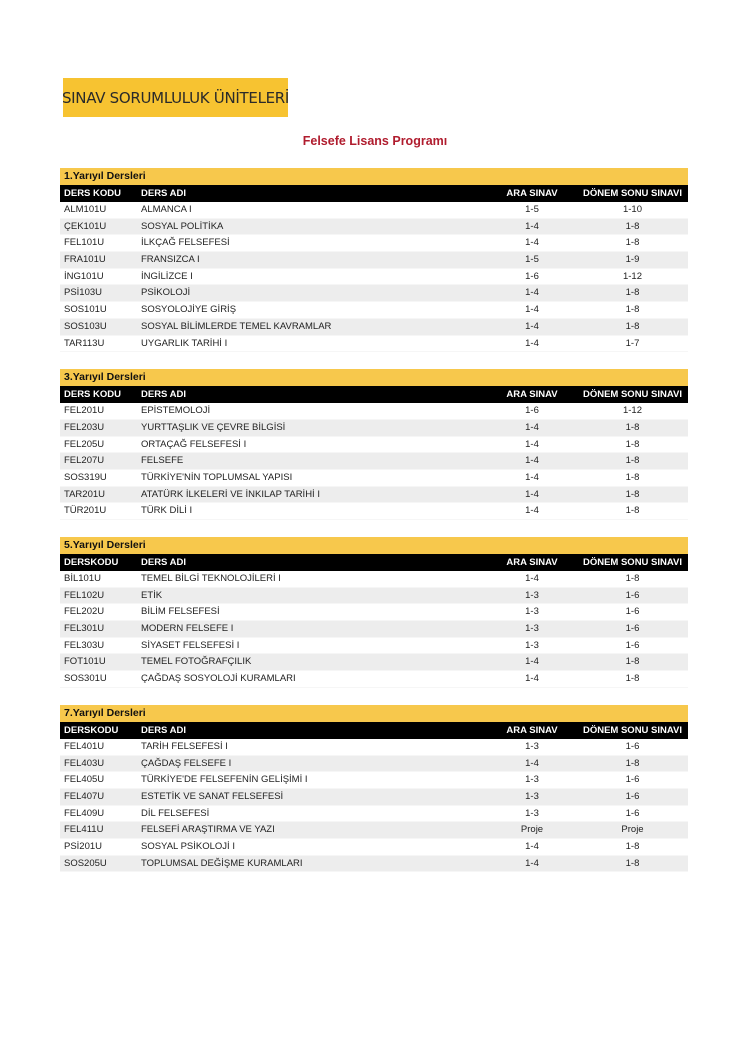 The image size is (750, 1061). I want to click on course-code: FEL401U, so click(84, 746).